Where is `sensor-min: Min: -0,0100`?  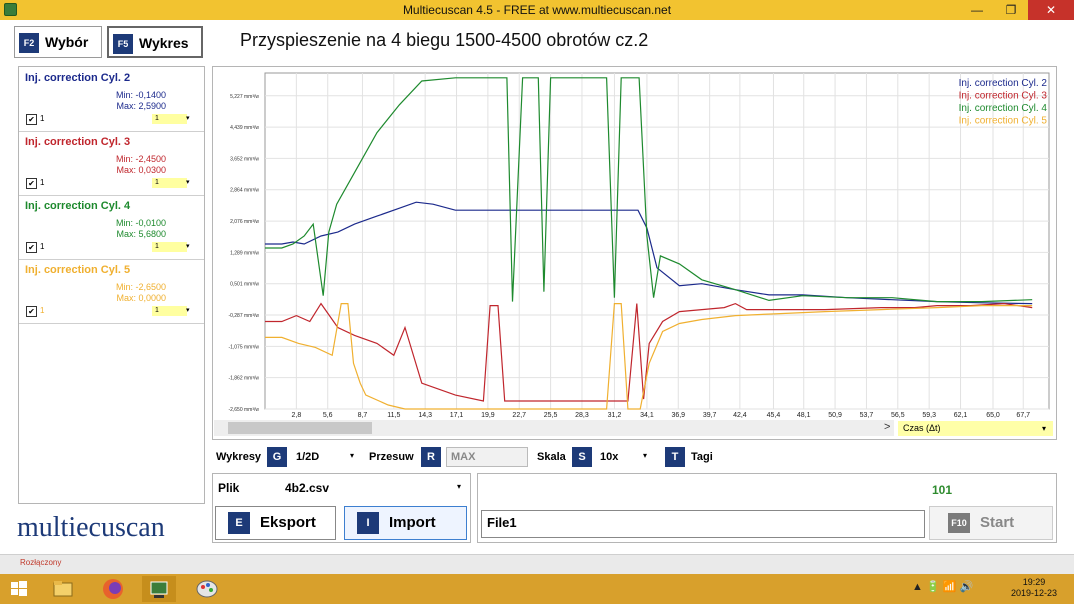
sensor-min: Min: -0,0100 is located at coordinates (140, 223).